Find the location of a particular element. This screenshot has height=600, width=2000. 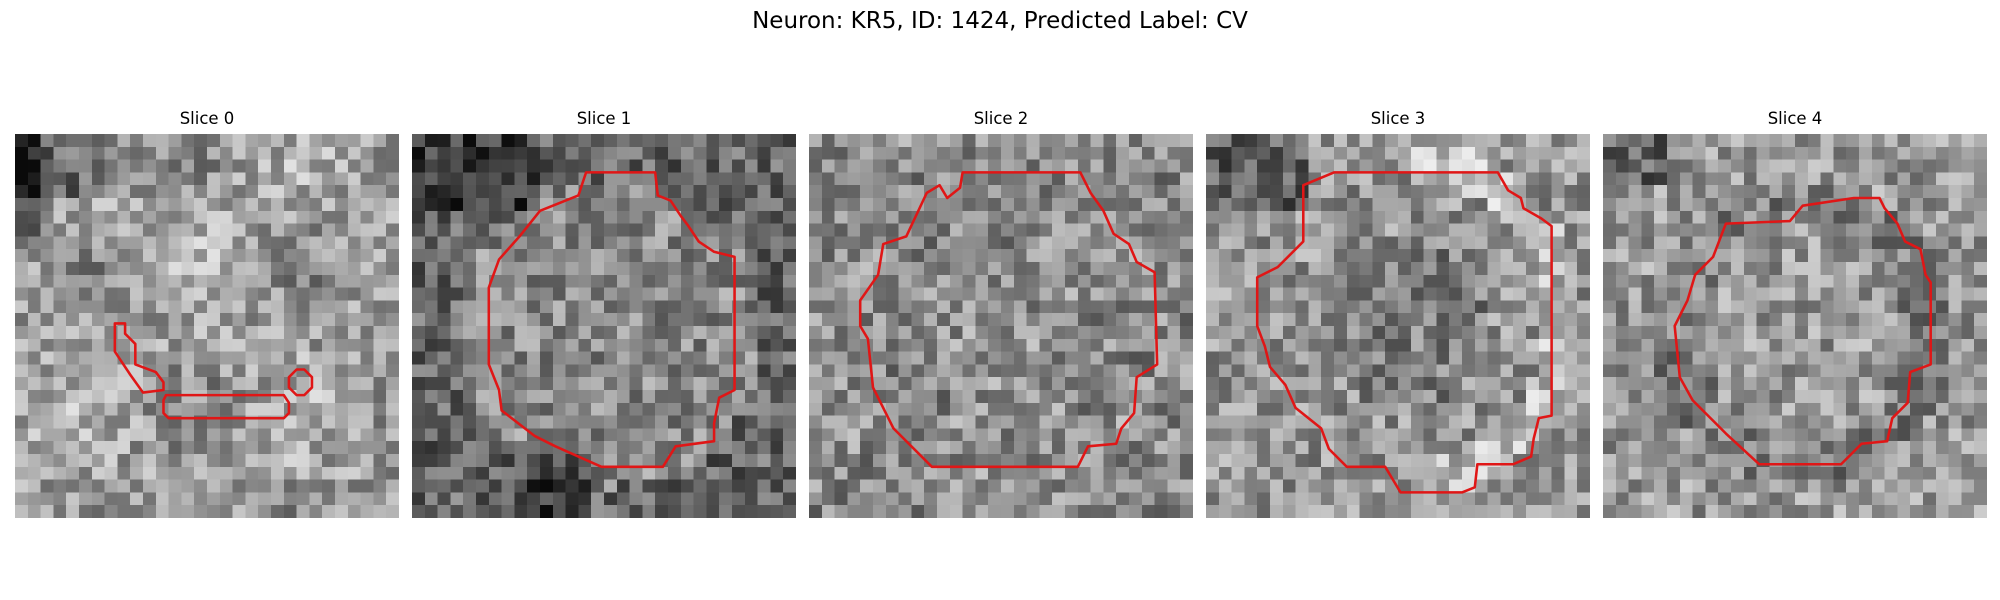

slice-panel-3: Slice 3 is located at coordinates (1398, 313).